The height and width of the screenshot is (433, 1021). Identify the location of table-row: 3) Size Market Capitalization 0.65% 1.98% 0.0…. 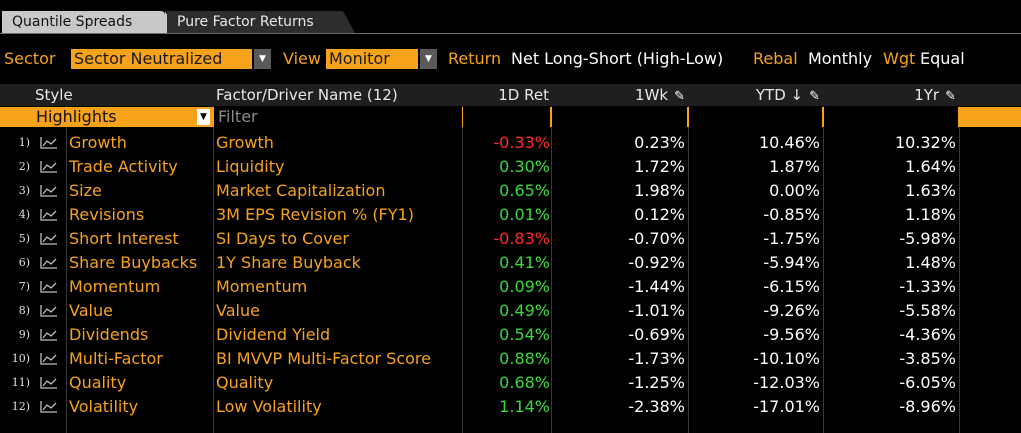
(510, 191).